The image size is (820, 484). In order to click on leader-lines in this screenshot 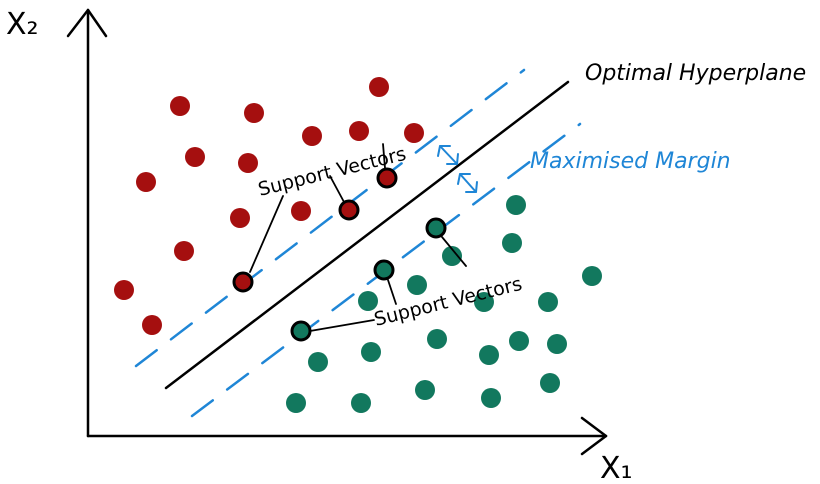, I will do `click(358, 237)`.